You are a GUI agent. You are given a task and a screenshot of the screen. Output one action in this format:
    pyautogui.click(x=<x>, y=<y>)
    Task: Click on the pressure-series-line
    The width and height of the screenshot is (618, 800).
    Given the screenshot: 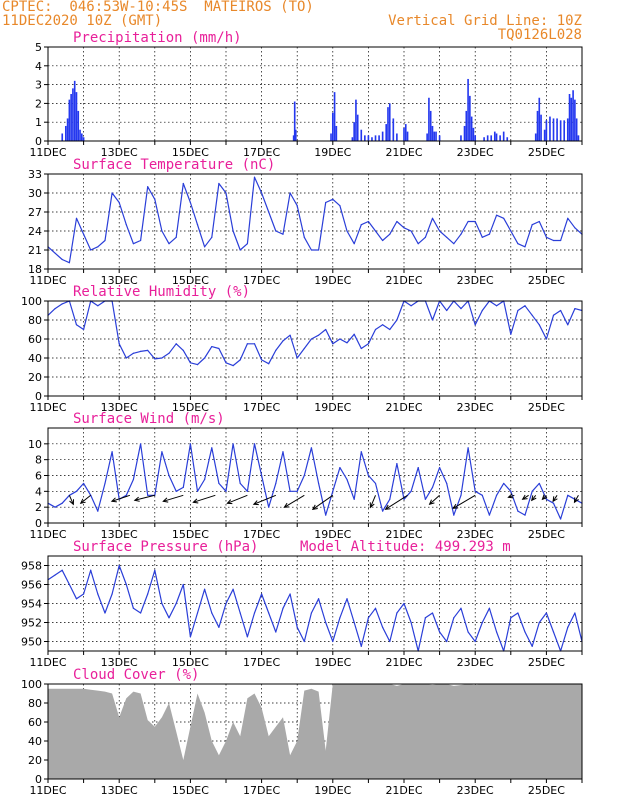 What is the action you would take?
    pyautogui.click(x=315, y=608)
    